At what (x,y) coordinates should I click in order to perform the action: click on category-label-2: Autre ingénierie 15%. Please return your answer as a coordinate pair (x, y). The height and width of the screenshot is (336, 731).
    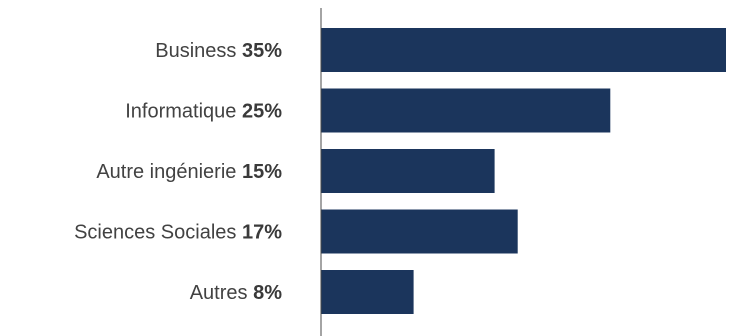
    Looking at the image, I should click on (189, 172).